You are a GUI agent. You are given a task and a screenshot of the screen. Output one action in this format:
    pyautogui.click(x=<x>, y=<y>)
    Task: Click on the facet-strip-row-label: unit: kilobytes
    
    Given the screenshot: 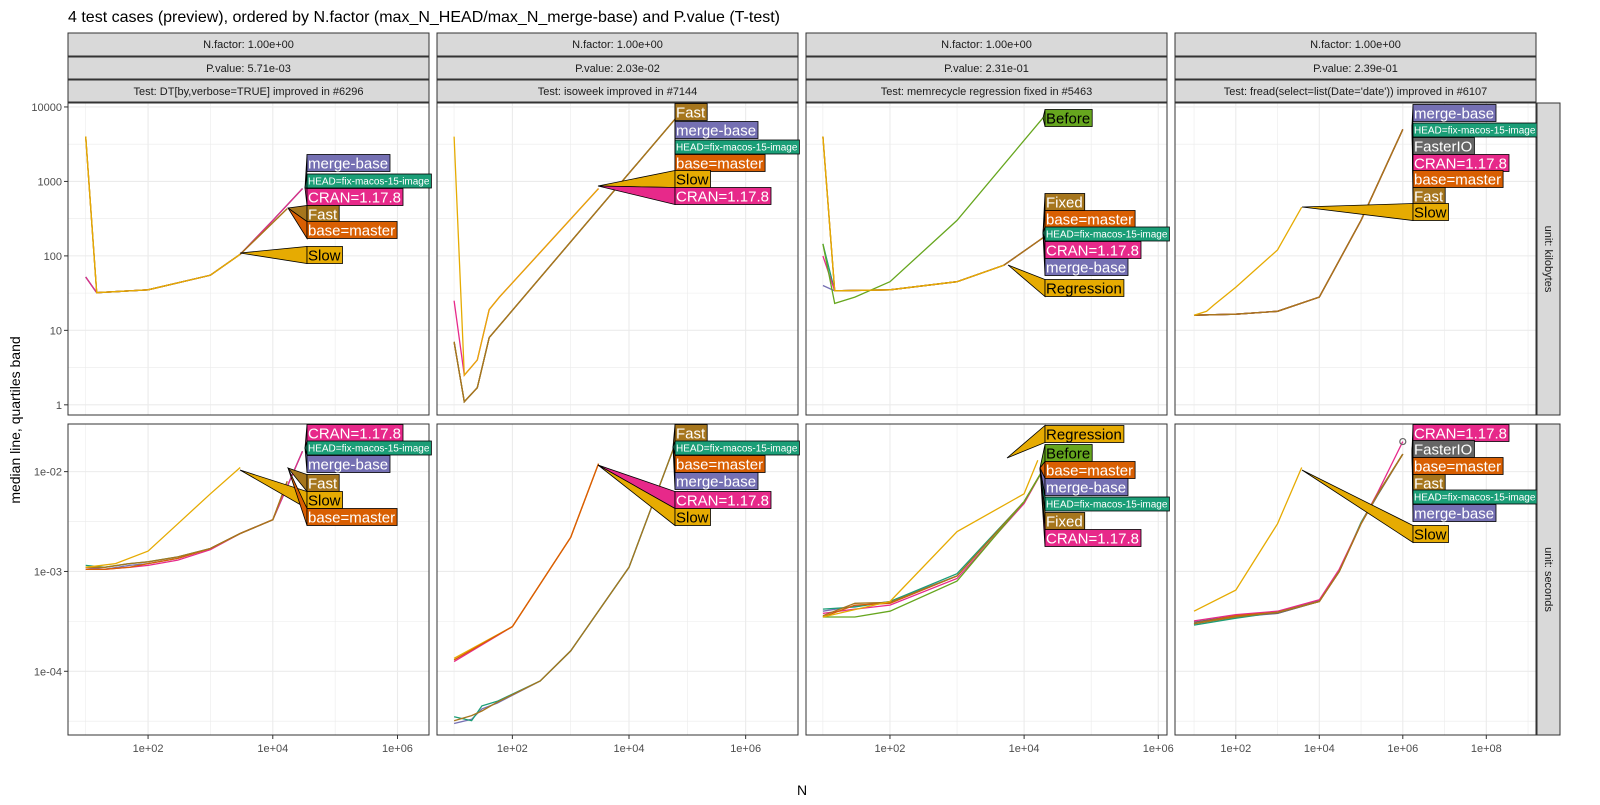 What is the action you would take?
    pyautogui.click(x=1548, y=259)
    